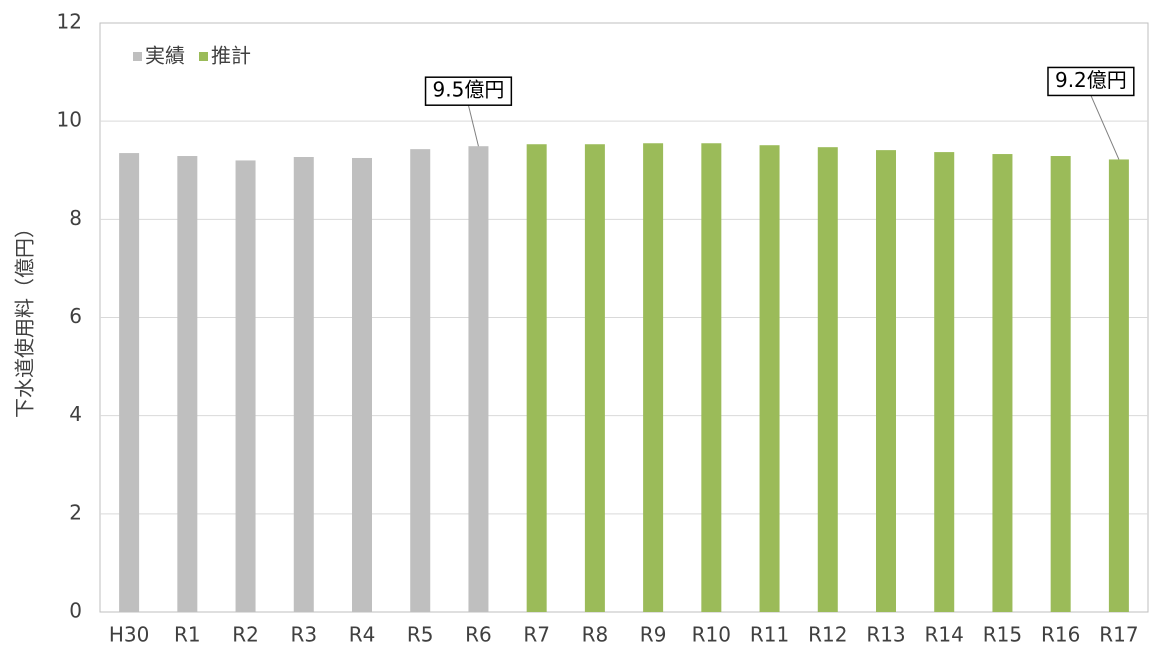 This screenshot has width=1156, height=650. What do you see at coordinates (69, 120) in the screenshot?
I see `y-tick-label: 10` at bounding box center [69, 120].